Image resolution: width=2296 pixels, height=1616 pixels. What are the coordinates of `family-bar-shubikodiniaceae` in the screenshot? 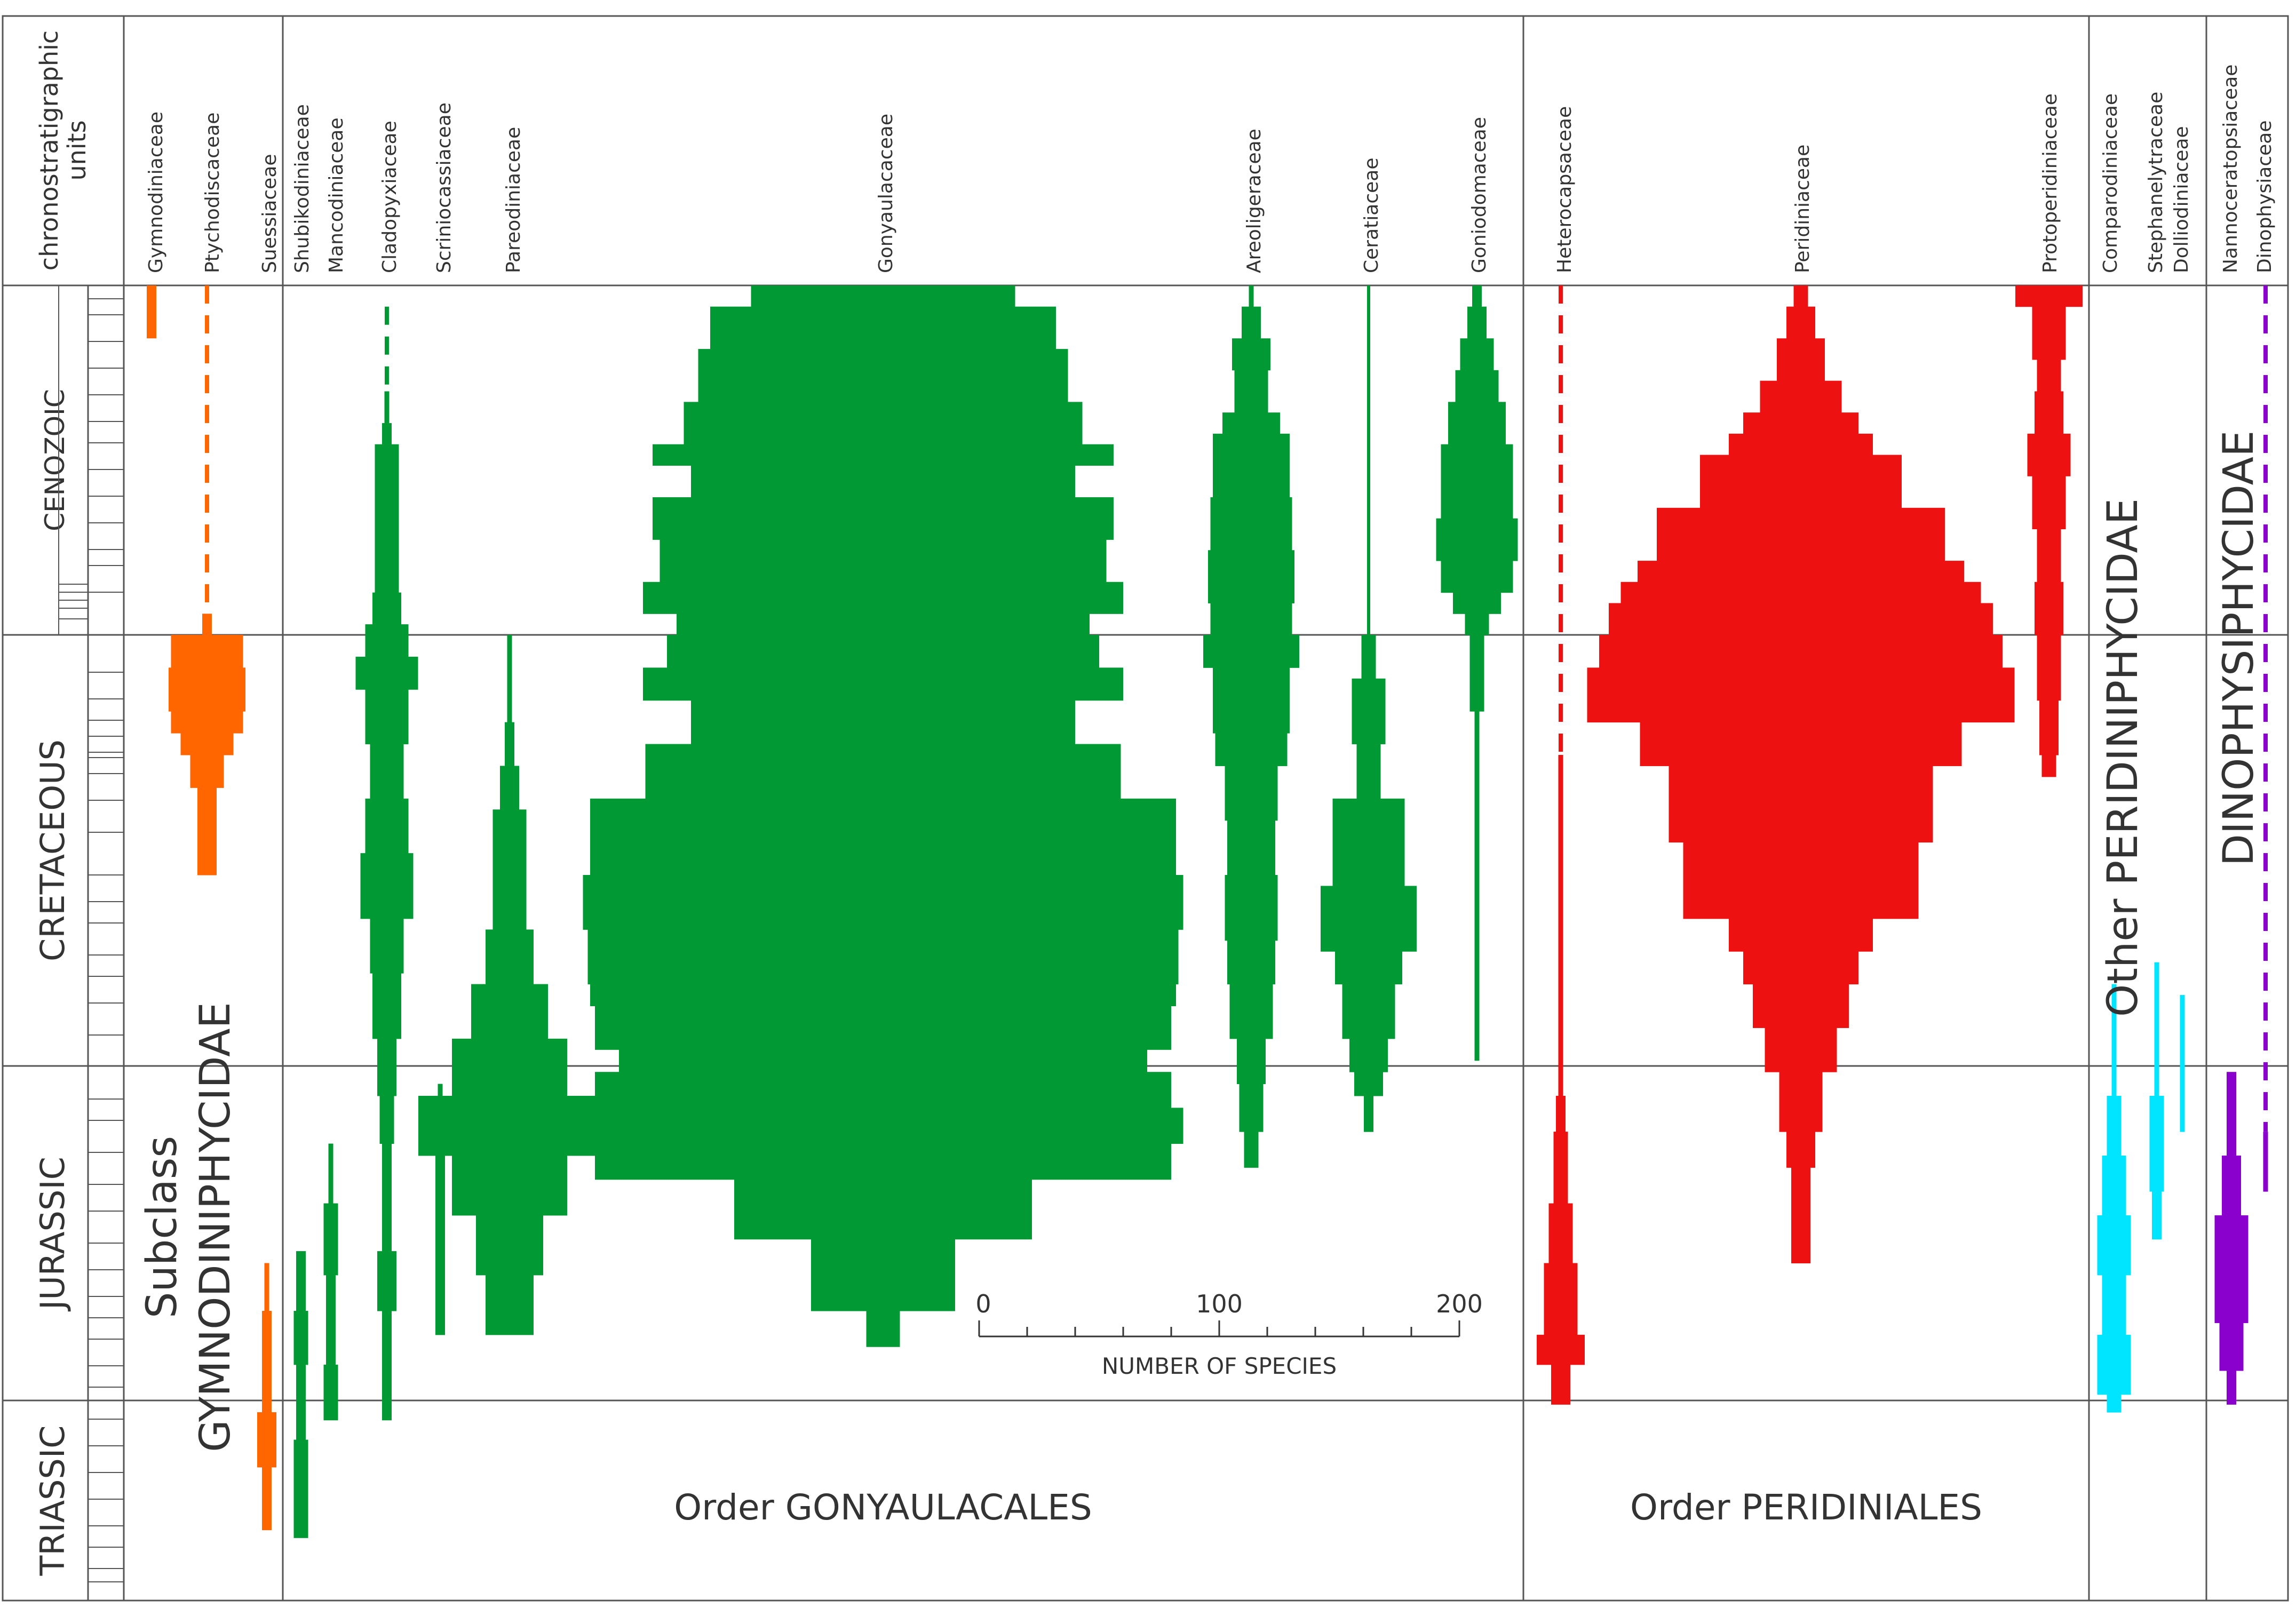 It's located at (300, 1394).